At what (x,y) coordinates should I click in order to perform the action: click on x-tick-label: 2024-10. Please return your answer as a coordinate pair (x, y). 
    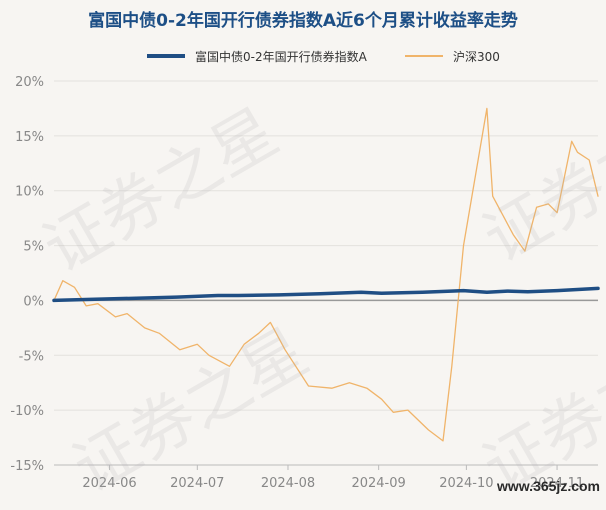
    Looking at the image, I should click on (466, 483).